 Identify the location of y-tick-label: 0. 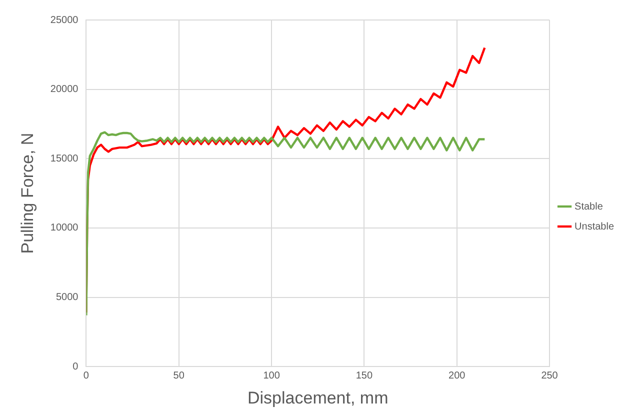
(75, 366).